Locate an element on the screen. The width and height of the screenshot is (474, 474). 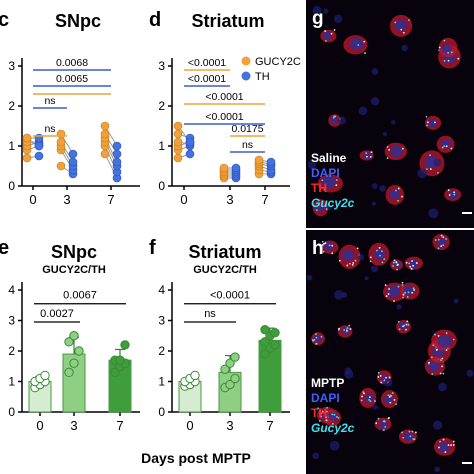
panel-letter-g: g is located at coordinates (318, 18).